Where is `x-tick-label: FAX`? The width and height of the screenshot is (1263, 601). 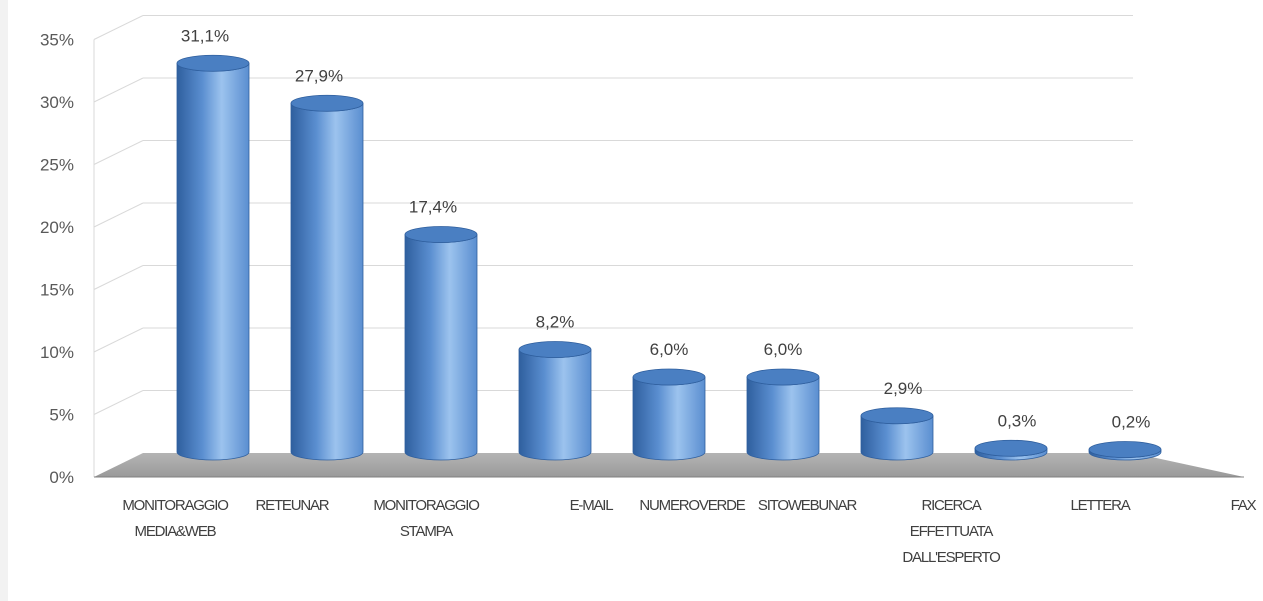
x-tick-label: FAX is located at coordinates (1244, 505).